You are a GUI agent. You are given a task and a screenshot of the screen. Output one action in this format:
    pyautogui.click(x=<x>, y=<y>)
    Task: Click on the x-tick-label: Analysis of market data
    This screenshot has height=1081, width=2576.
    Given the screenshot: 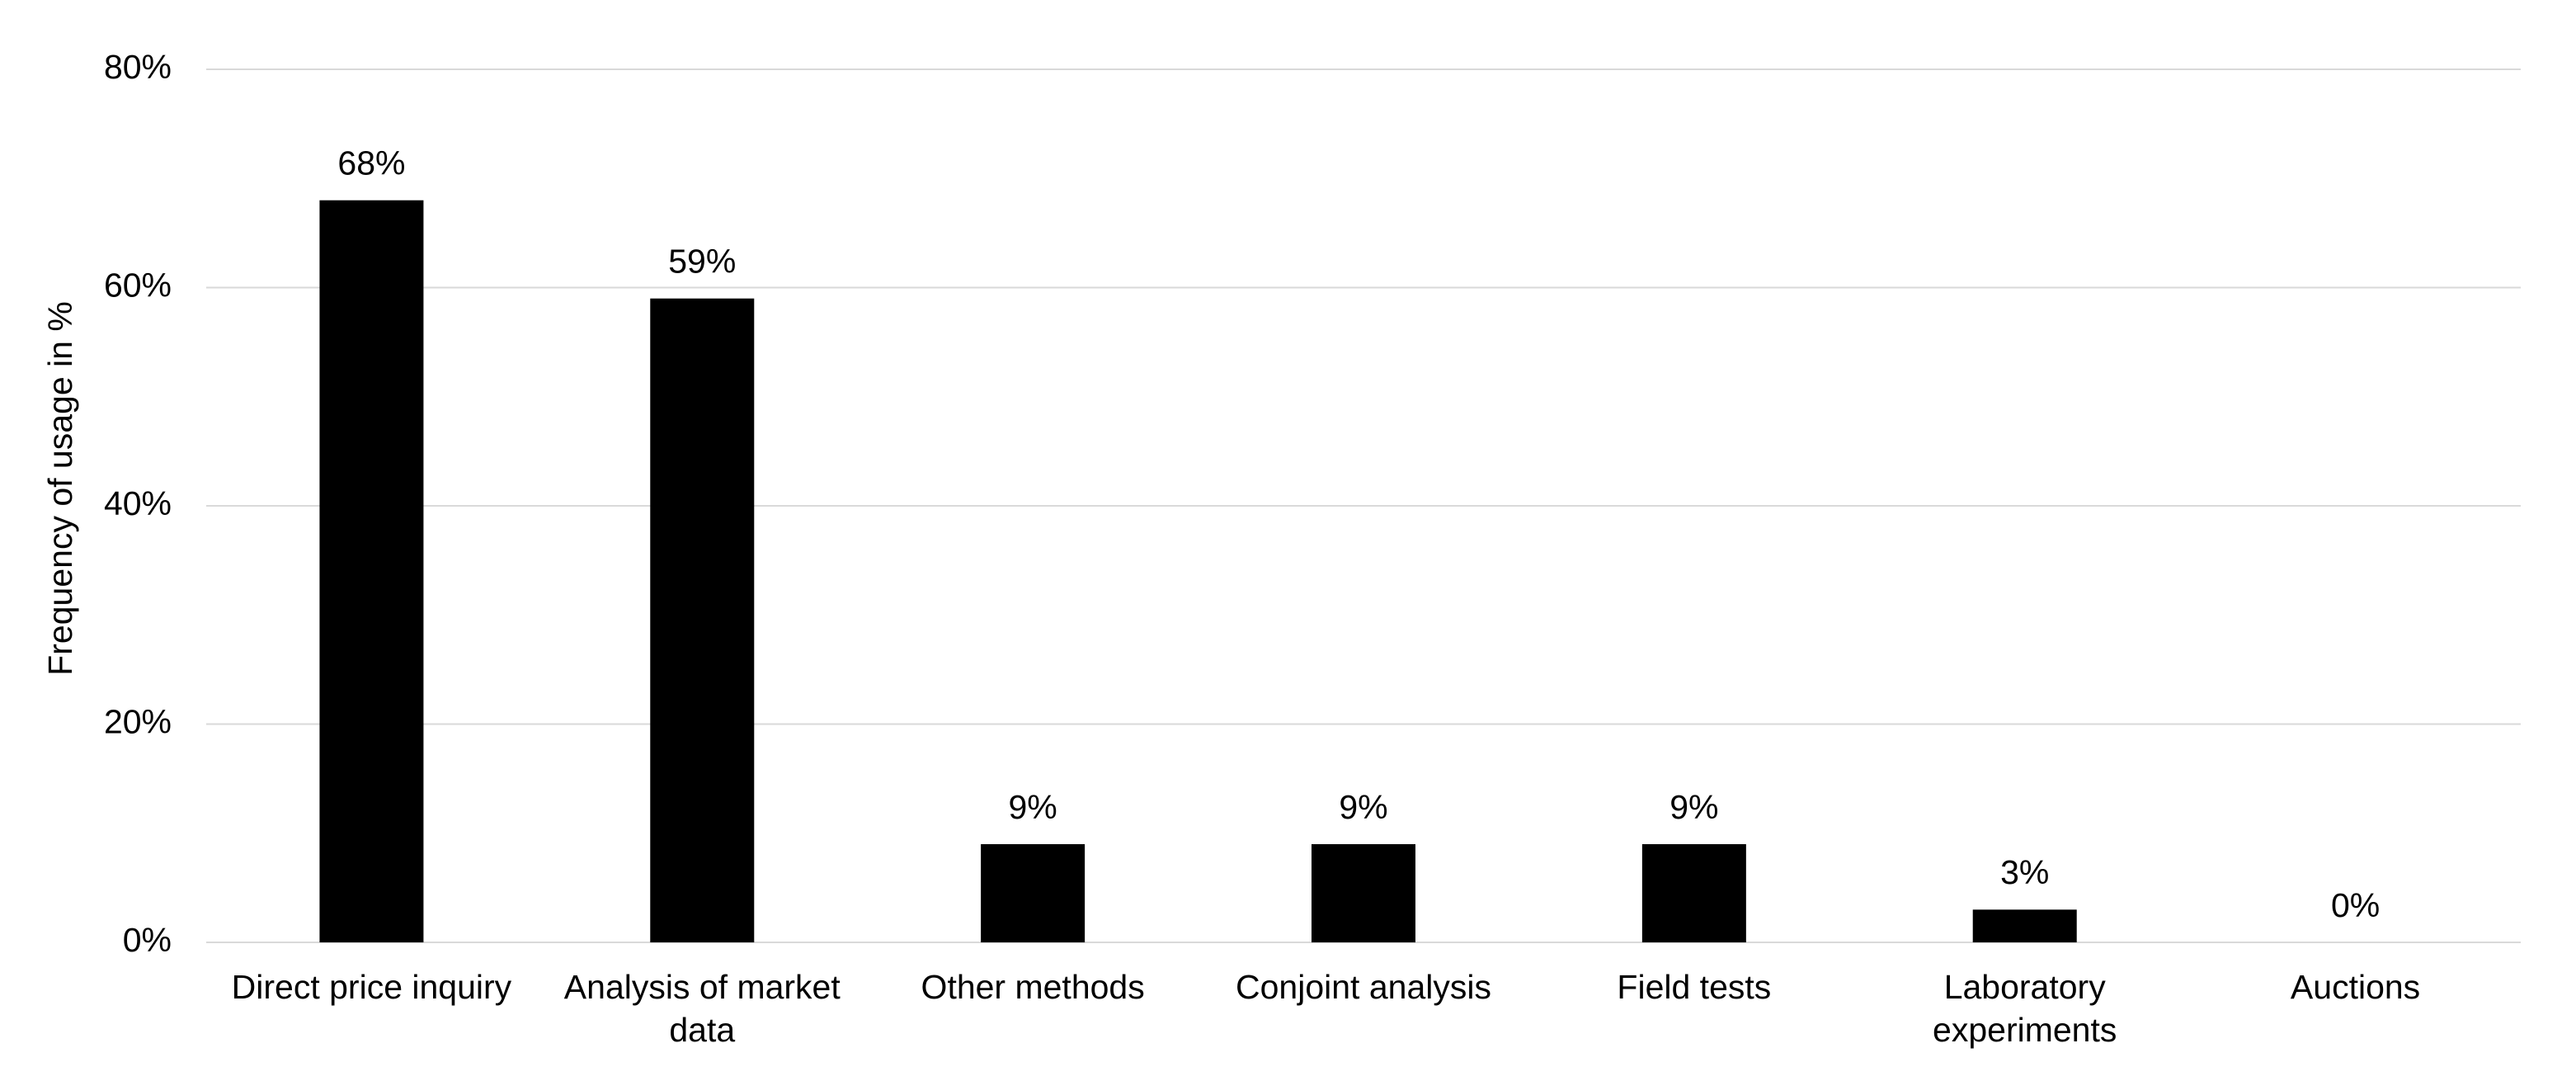 What is the action you would take?
    pyautogui.click(x=702, y=1008)
    